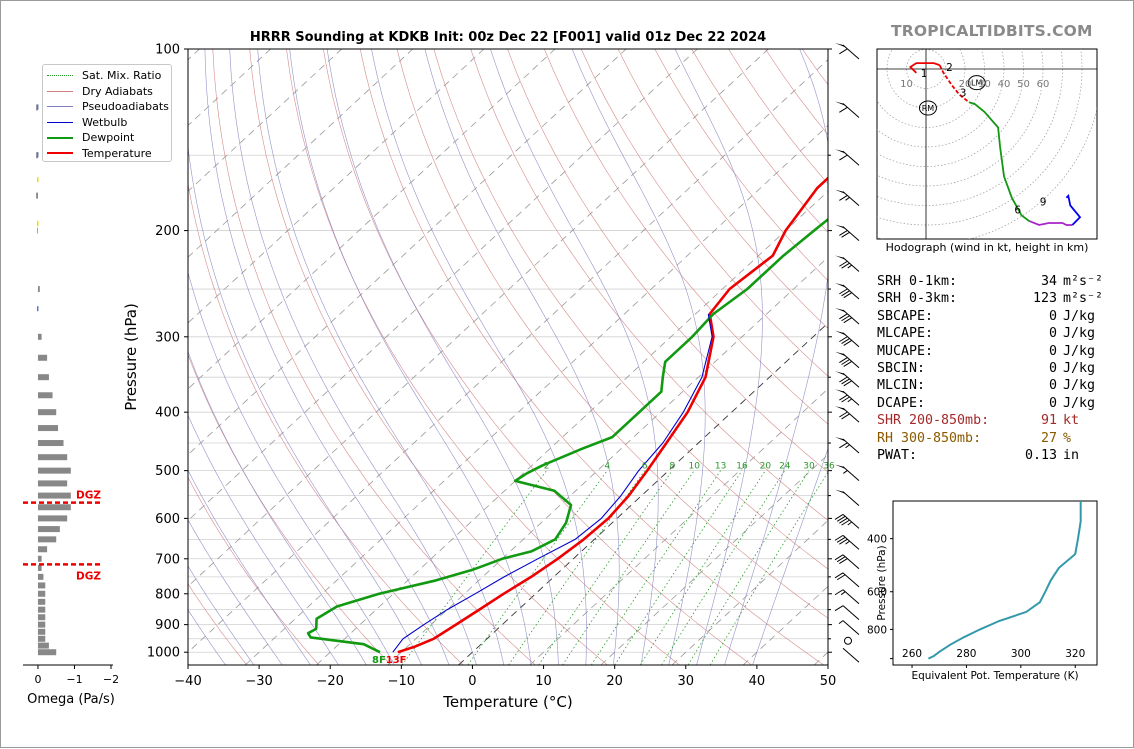 Image resolution: width=1134 pixels, height=749 pixels. What do you see at coordinates (965, 84) in the screenshot?
I see `hodograph-ring-label: 20` at bounding box center [965, 84].